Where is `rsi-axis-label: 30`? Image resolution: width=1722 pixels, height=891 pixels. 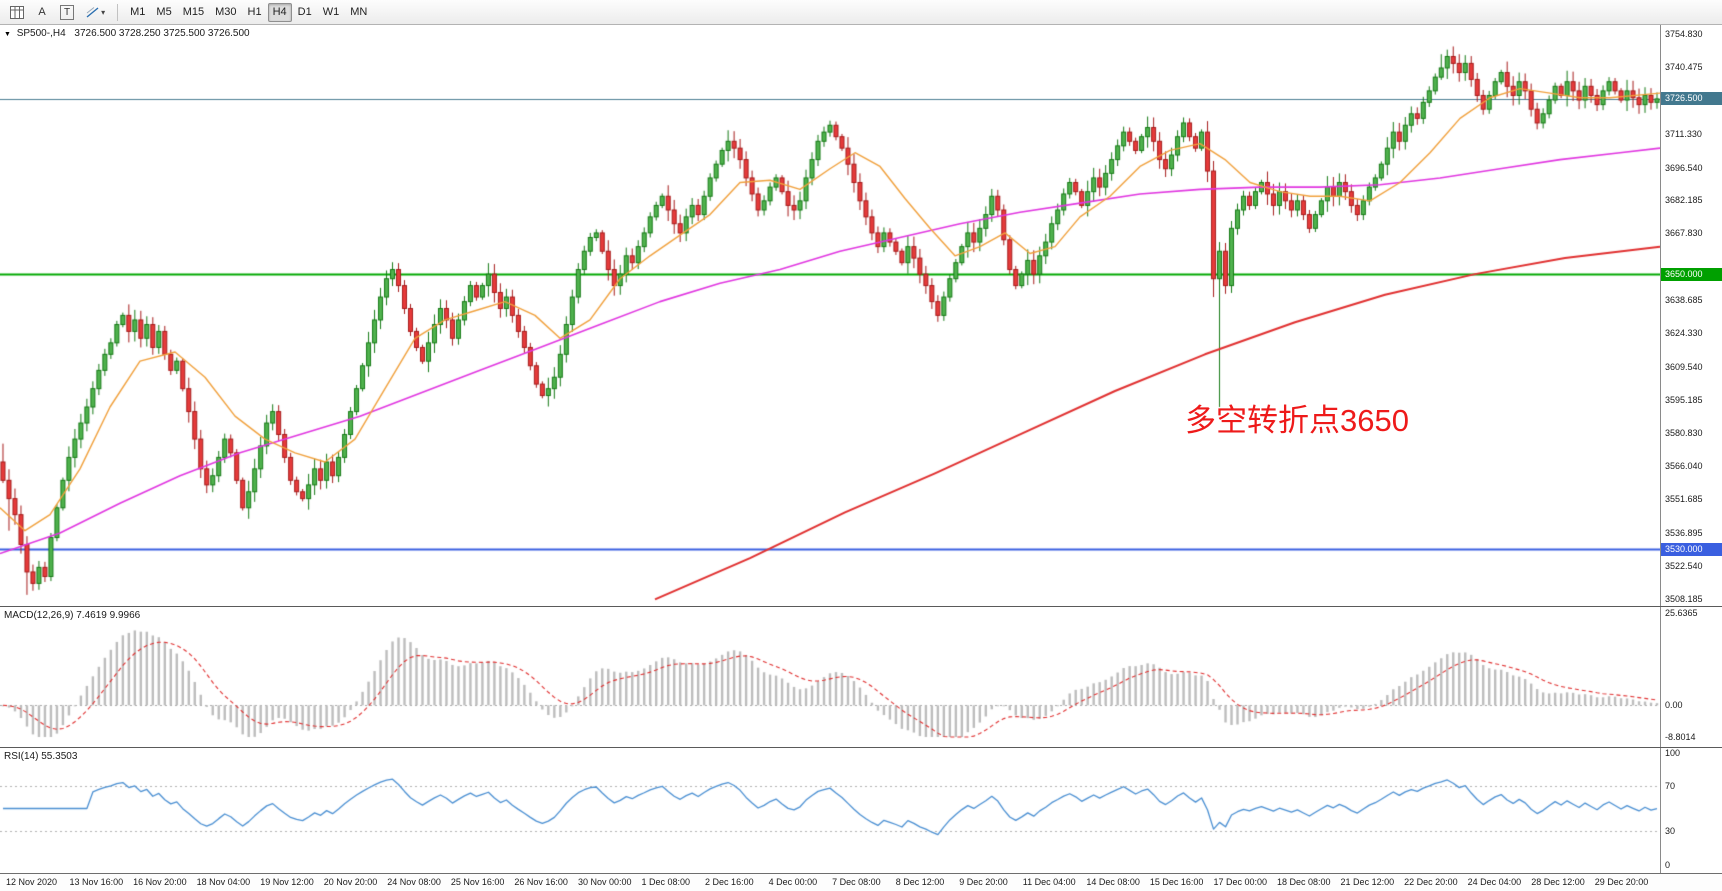
rsi-axis-label: 30 is located at coordinates (1670, 831).